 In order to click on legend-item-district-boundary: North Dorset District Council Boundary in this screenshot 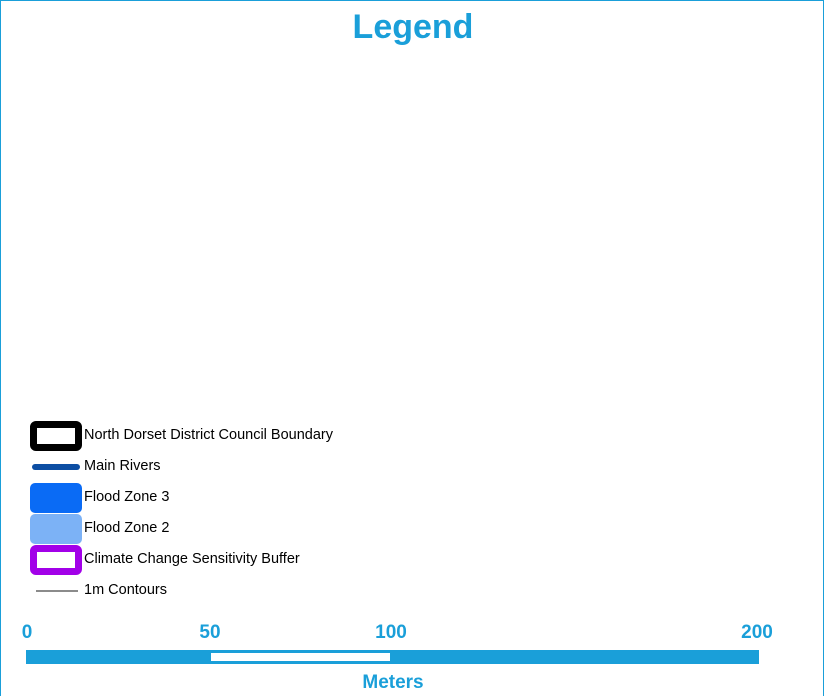, I will do `click(280, 436)`.